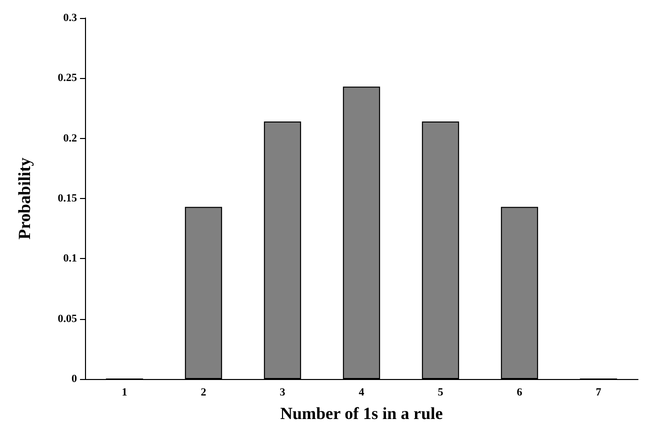  I want to click on x-tick-label: 5, so click(441, 392).